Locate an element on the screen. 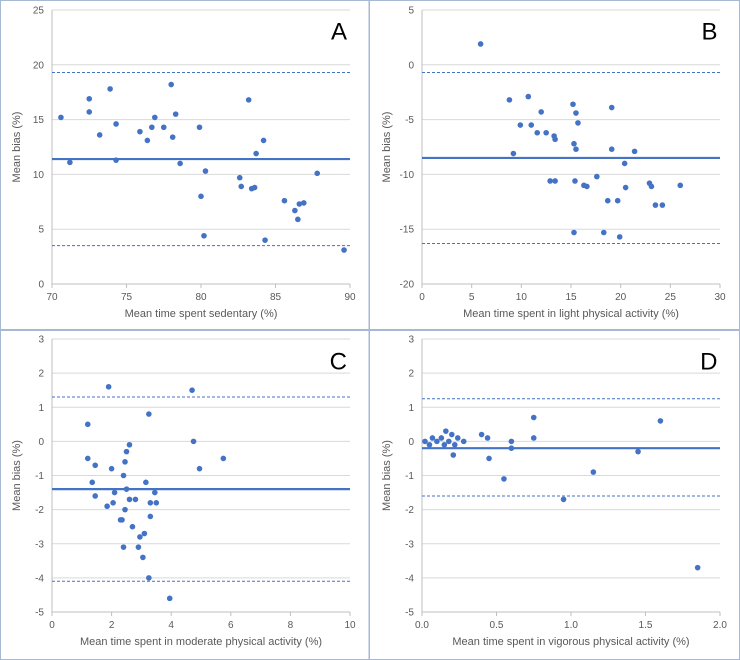 The image size is (740, 660). x-tick-label: 2.0 is located at coordinates (720, 625).